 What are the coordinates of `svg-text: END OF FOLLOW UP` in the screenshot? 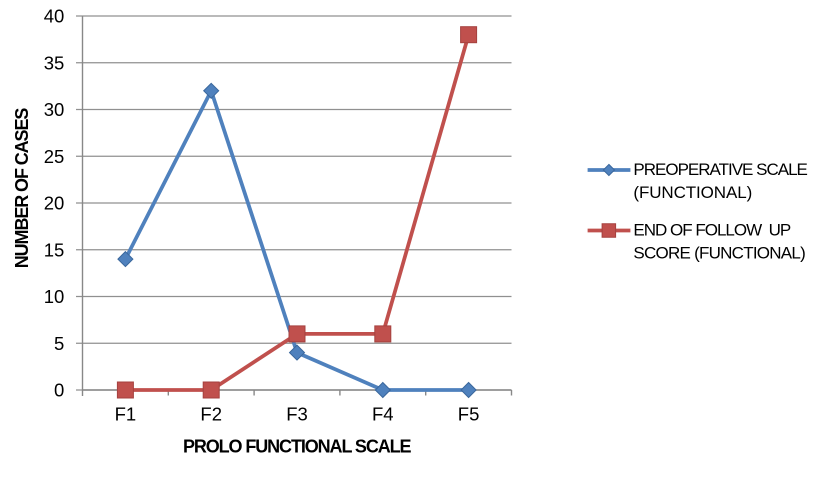 It's located at (711, 229).